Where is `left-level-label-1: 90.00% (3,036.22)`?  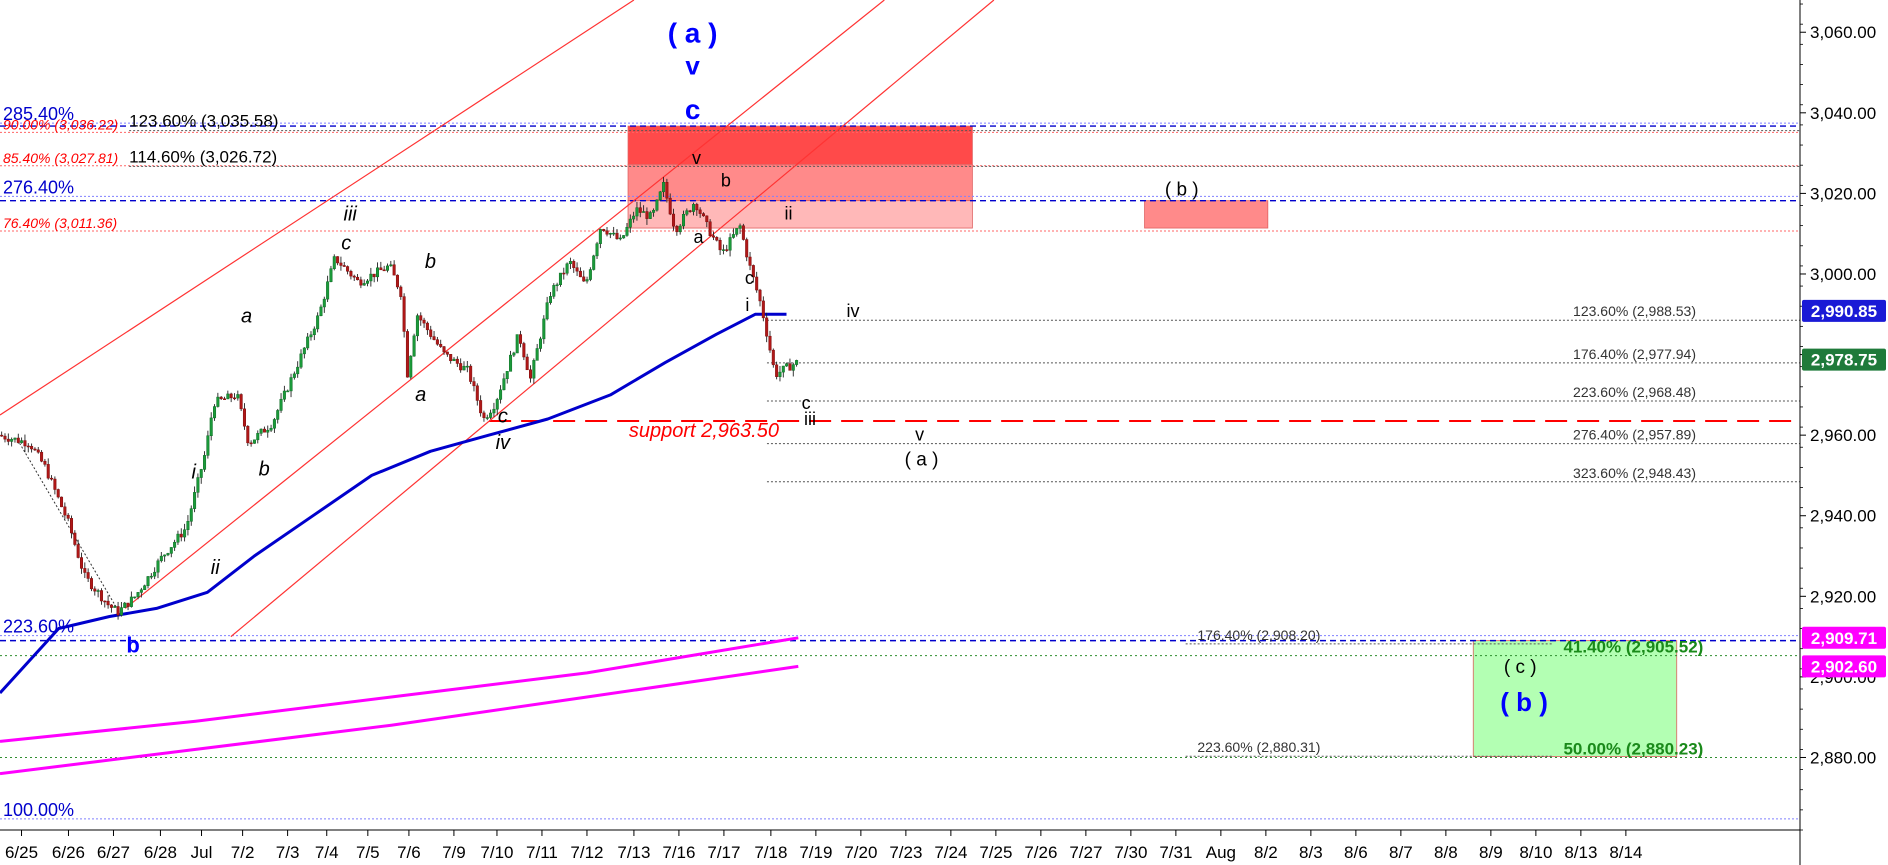 left-level-label-1: 90.00% (3,036.22) is located at coordinates (60, 124).